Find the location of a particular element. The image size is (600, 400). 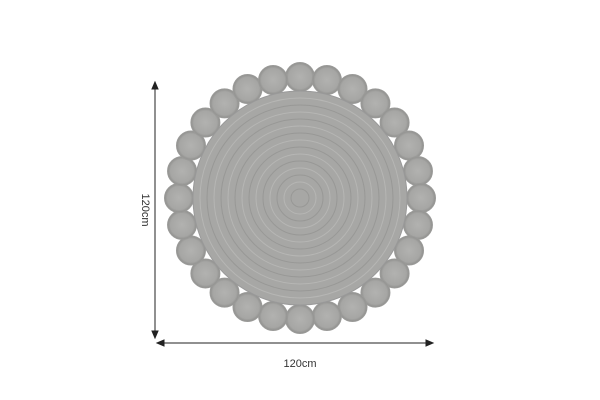

height-arrow is located at coordinates (155, 210).